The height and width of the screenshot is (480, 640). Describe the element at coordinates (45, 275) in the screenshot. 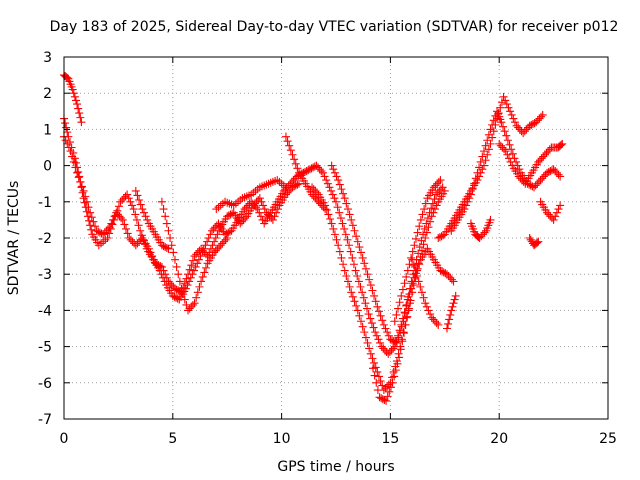

I see `y-tick-label: -3` at that location.